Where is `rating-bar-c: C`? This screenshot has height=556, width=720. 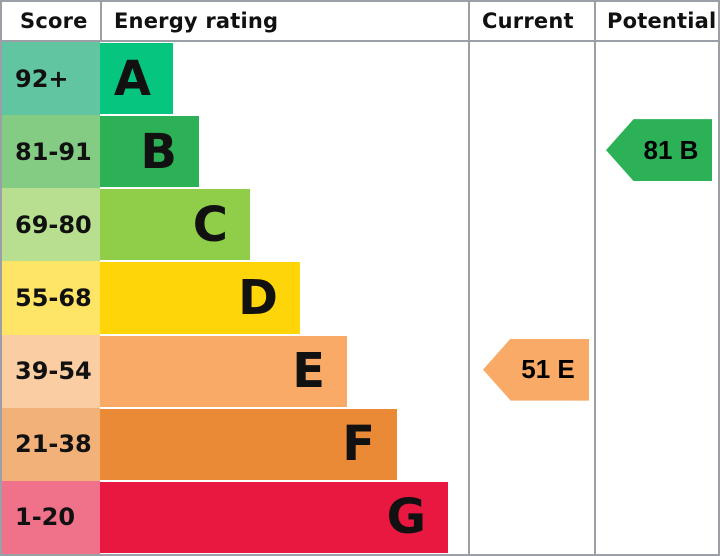 rating-bar-c: C is located at coordinates (175, 225).